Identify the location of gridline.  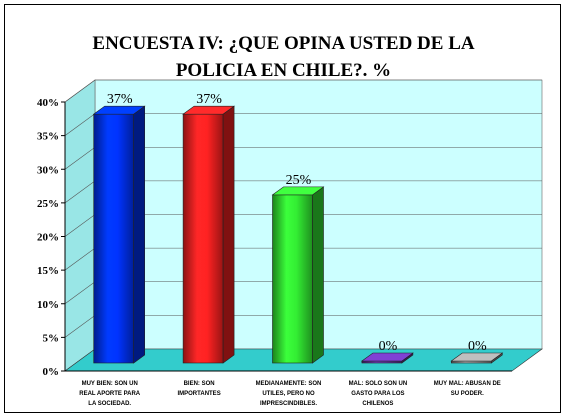
(303, 91).